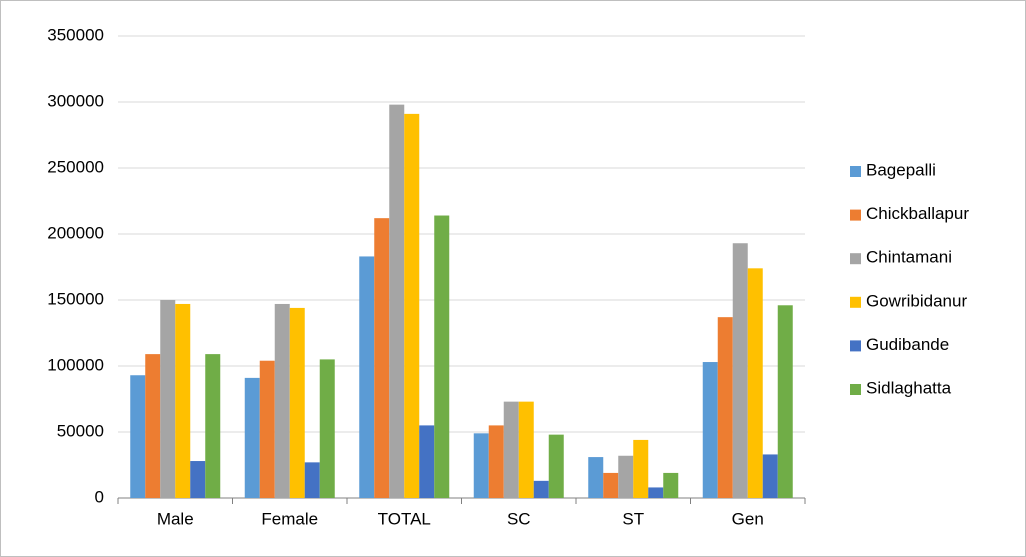  What do you see at coordinates (901, 169) in the screenshot?
I see `legend-label: Bagepalli` at bounding box center [901, 169].